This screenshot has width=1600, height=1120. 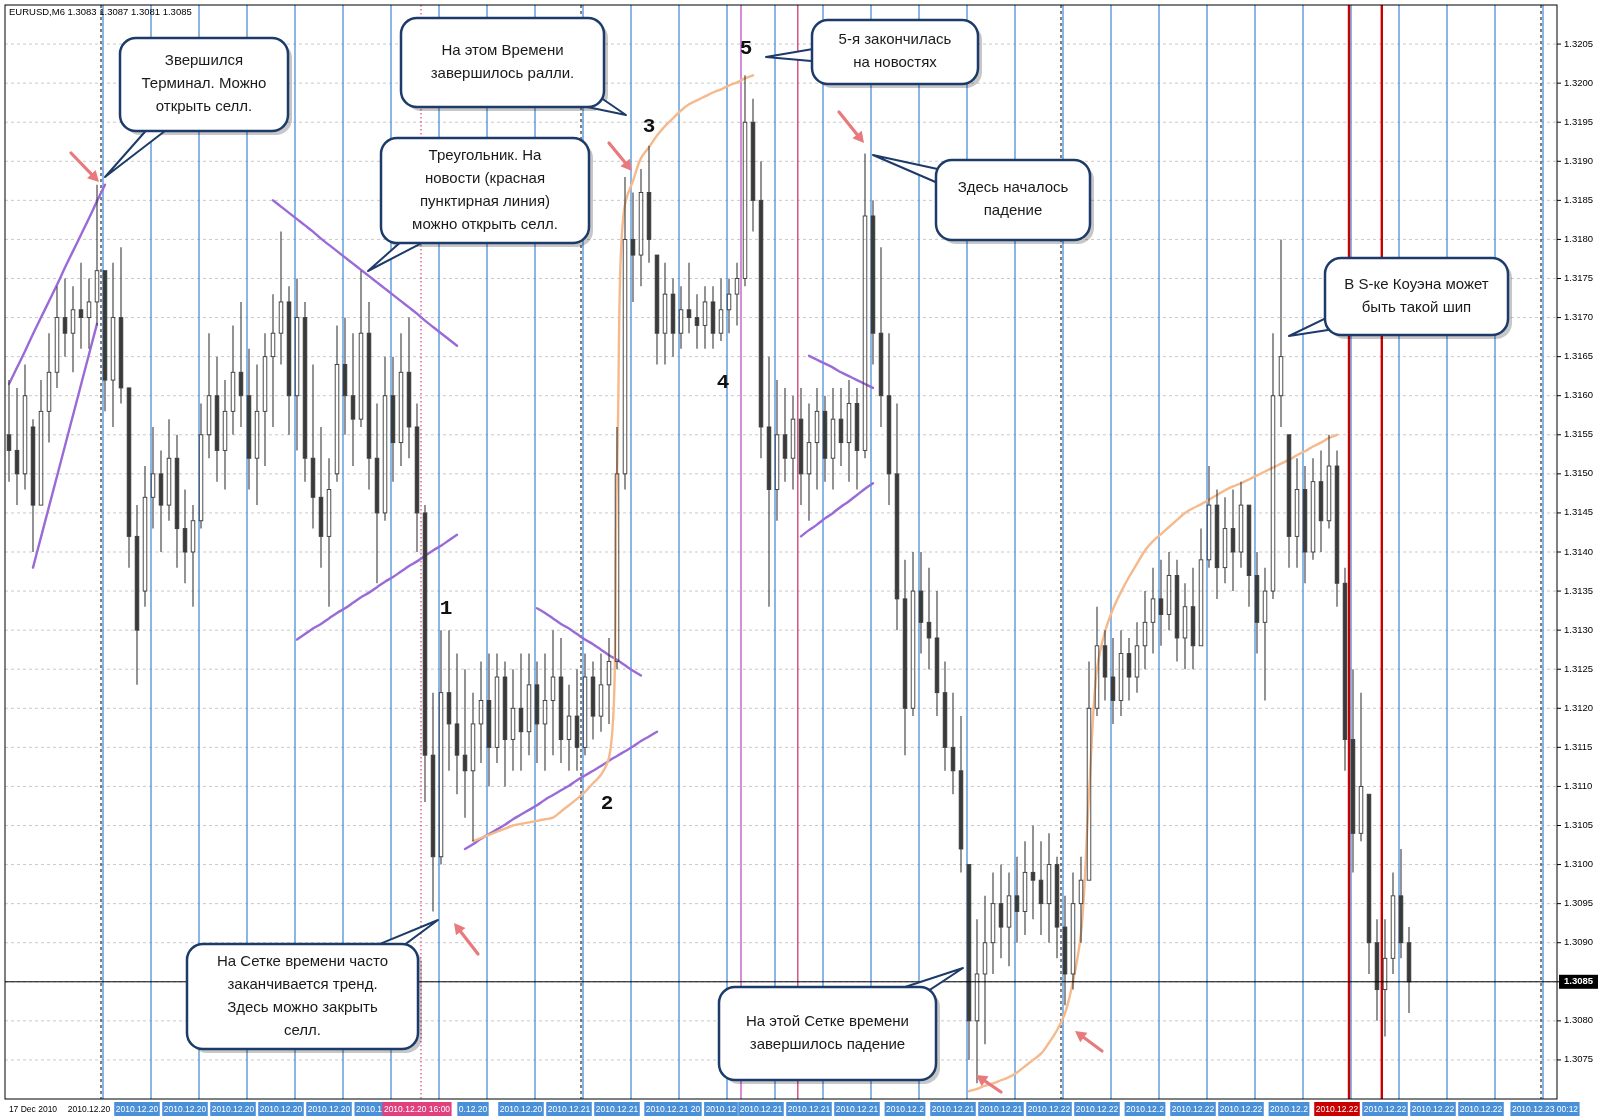 I want to click on y-tick-label: 1.3150, so click(x=1579, y=473).